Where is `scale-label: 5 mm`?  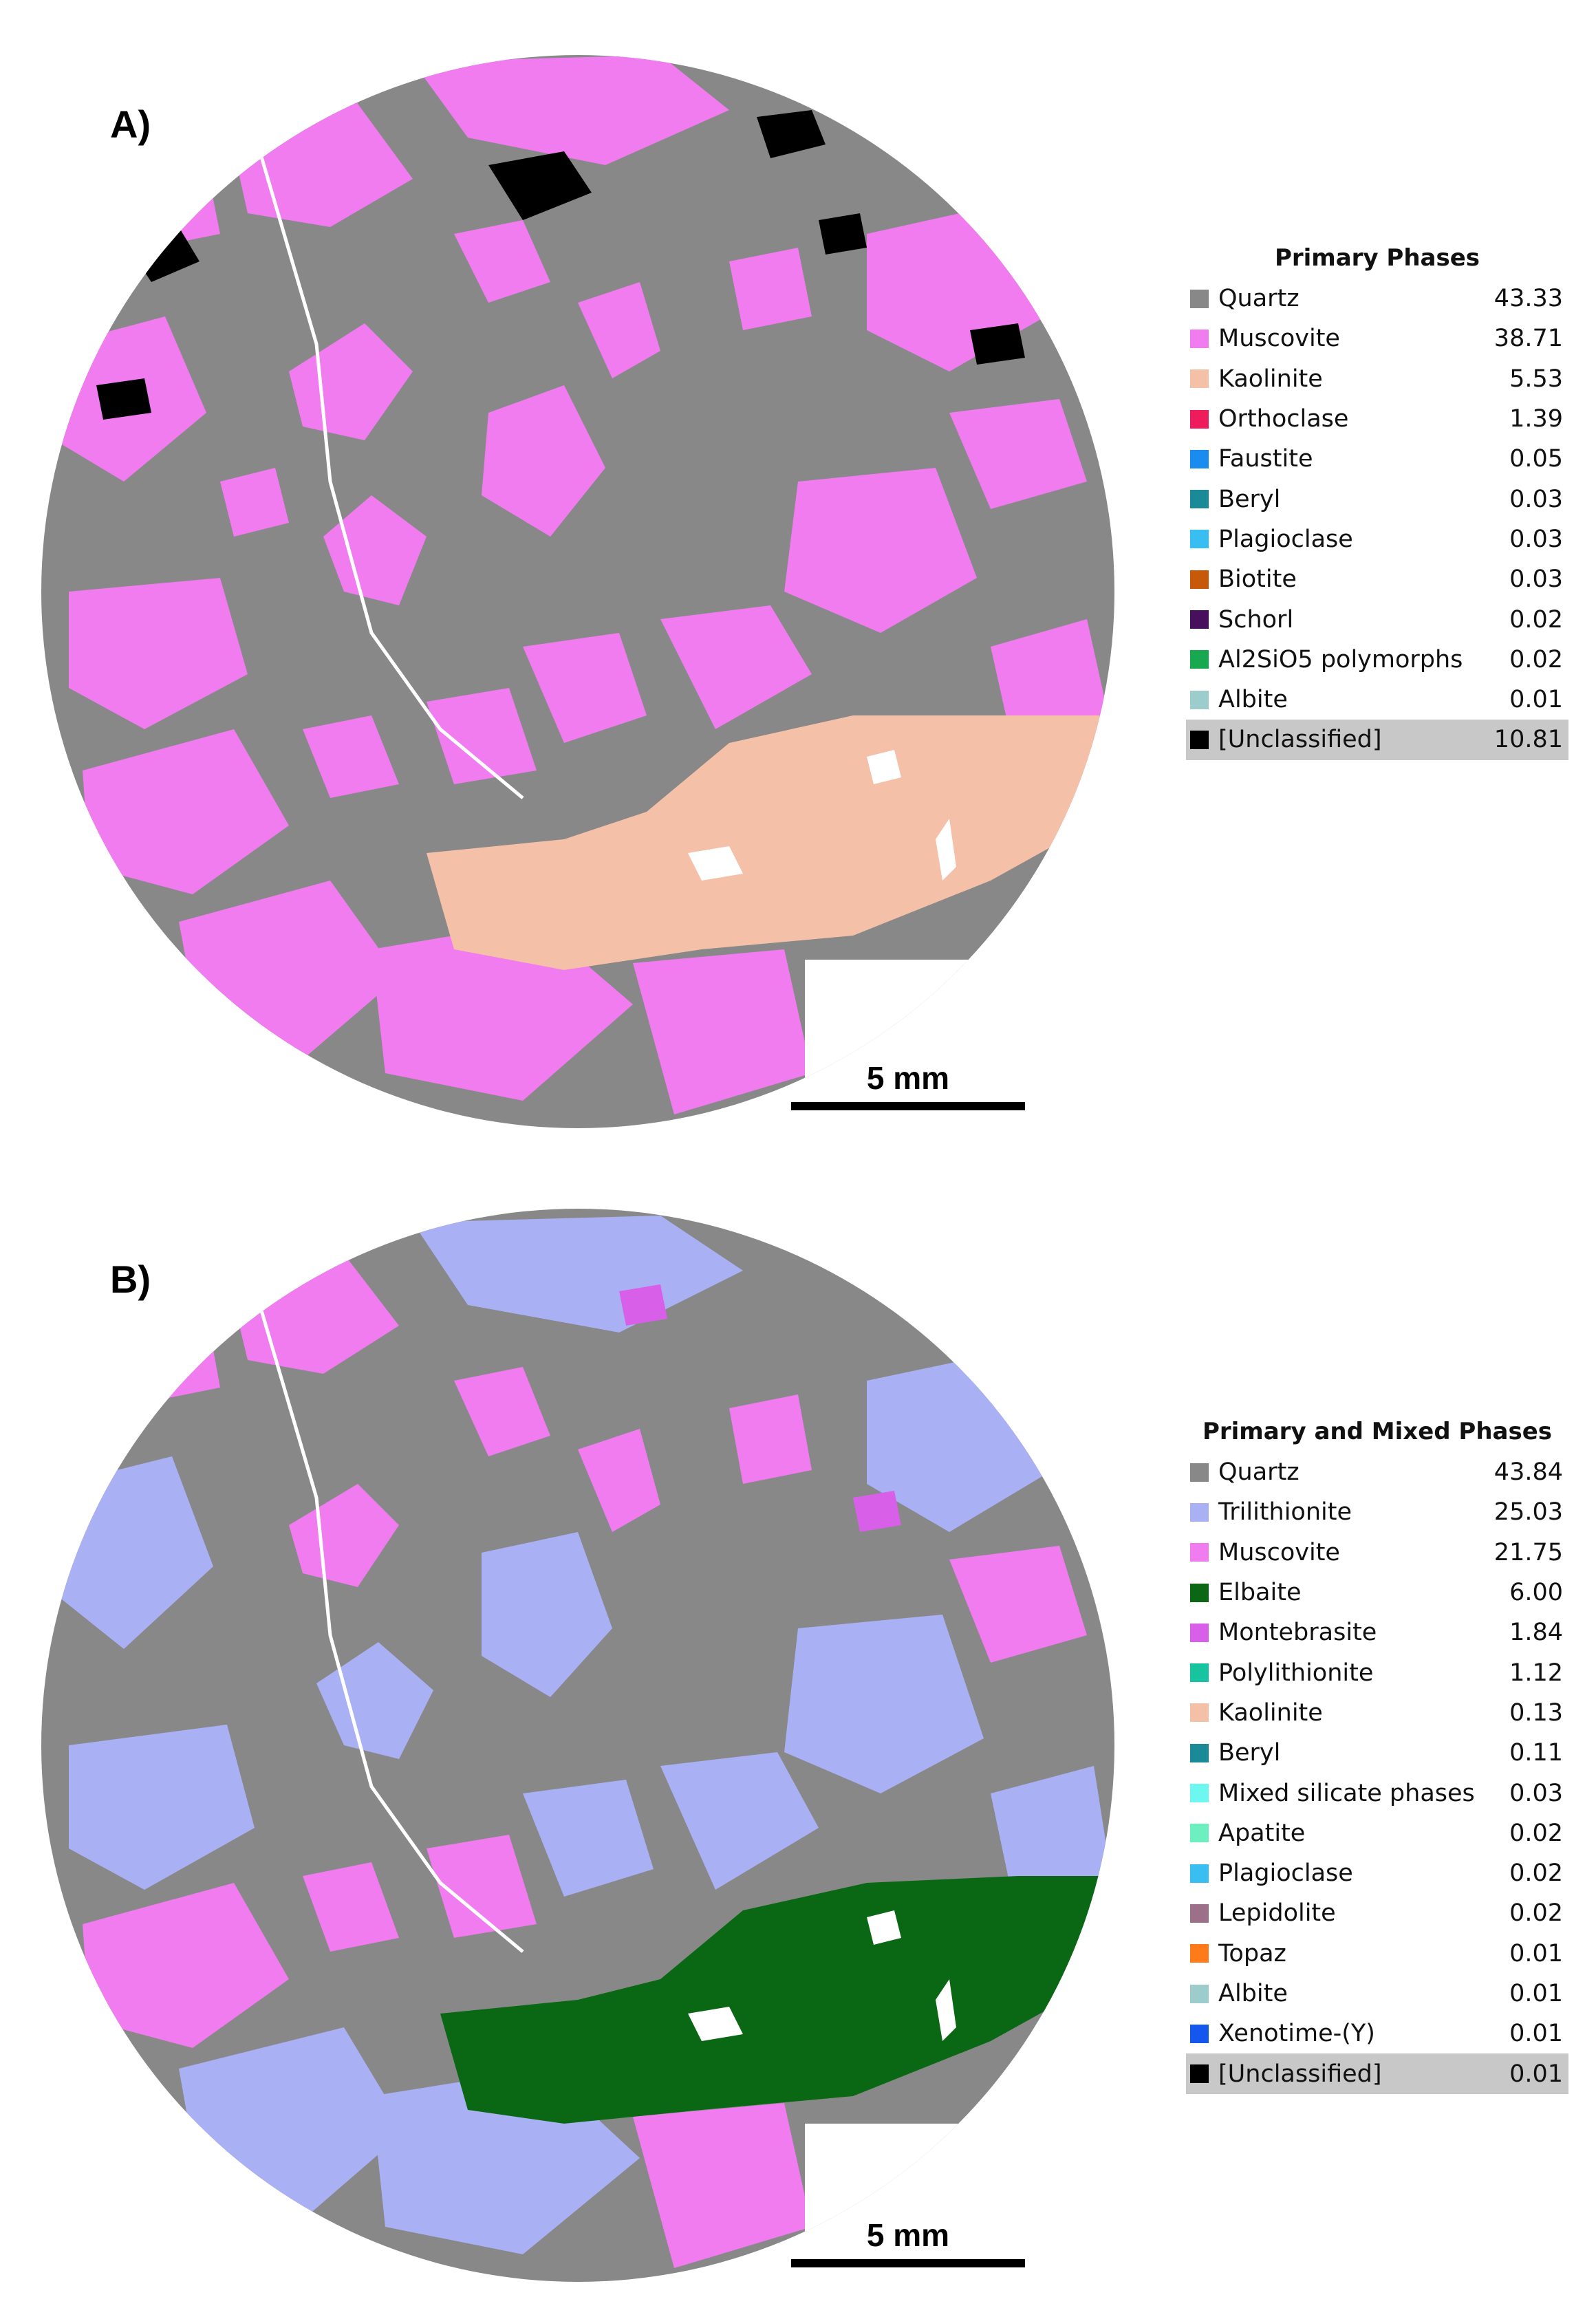 scale-label: 5 mm is located at coordinates (908, 2235).